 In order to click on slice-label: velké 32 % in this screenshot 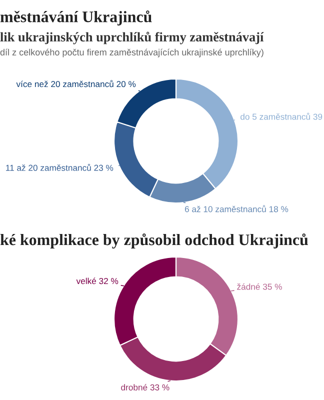, I will do `click(97, 281)`.